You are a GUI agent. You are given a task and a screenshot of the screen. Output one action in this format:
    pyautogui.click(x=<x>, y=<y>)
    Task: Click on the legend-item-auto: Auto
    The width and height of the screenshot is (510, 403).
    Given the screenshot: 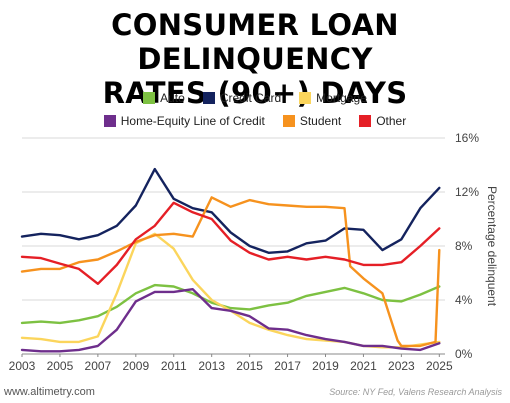 What is the action you would take?
    pyautogui.click(x=164, y=98)
    